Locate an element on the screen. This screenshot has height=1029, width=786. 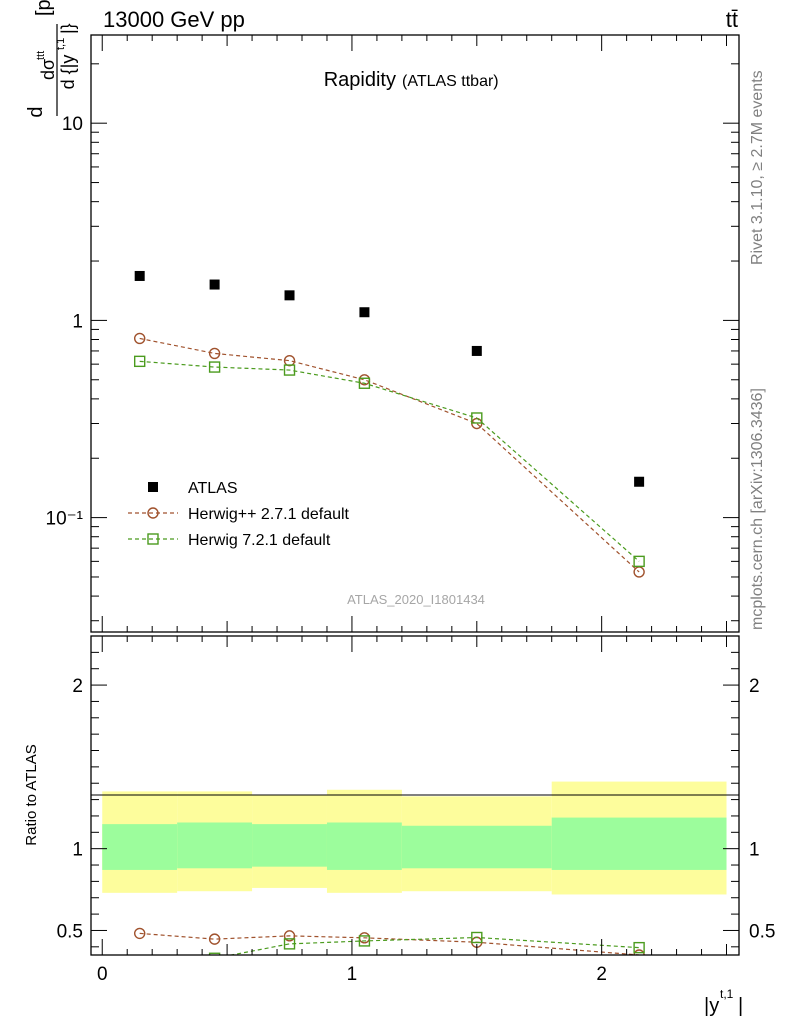
svg-text: d is located at coordinates (36, 111).